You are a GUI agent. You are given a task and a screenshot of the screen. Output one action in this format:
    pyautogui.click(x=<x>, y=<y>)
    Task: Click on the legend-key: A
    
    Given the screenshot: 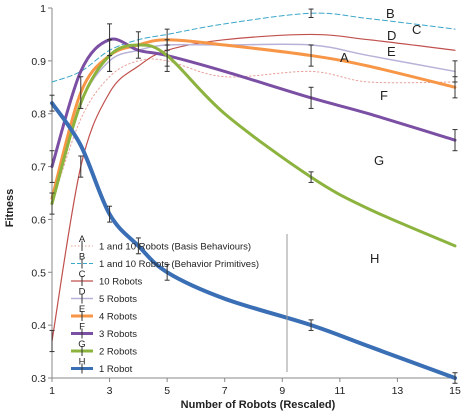 What is the action you would take?
    pyautogui.click(x=82, y=239)
    